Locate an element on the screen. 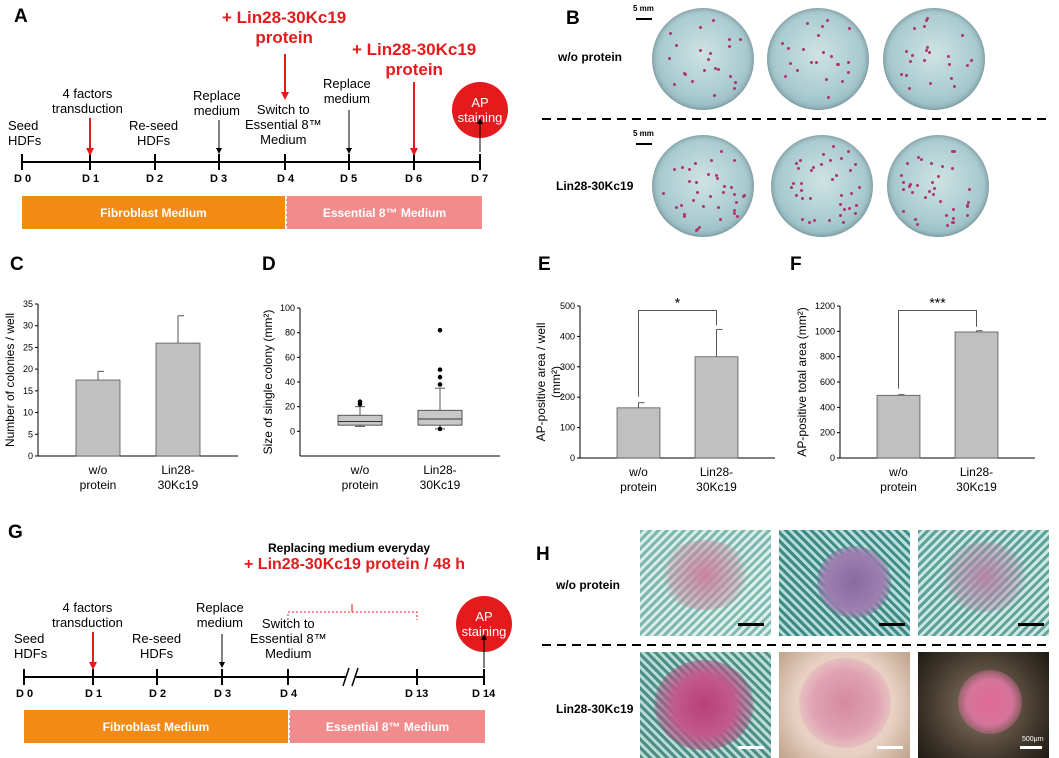  significance-label: *** is located at coordinates (937, 303).